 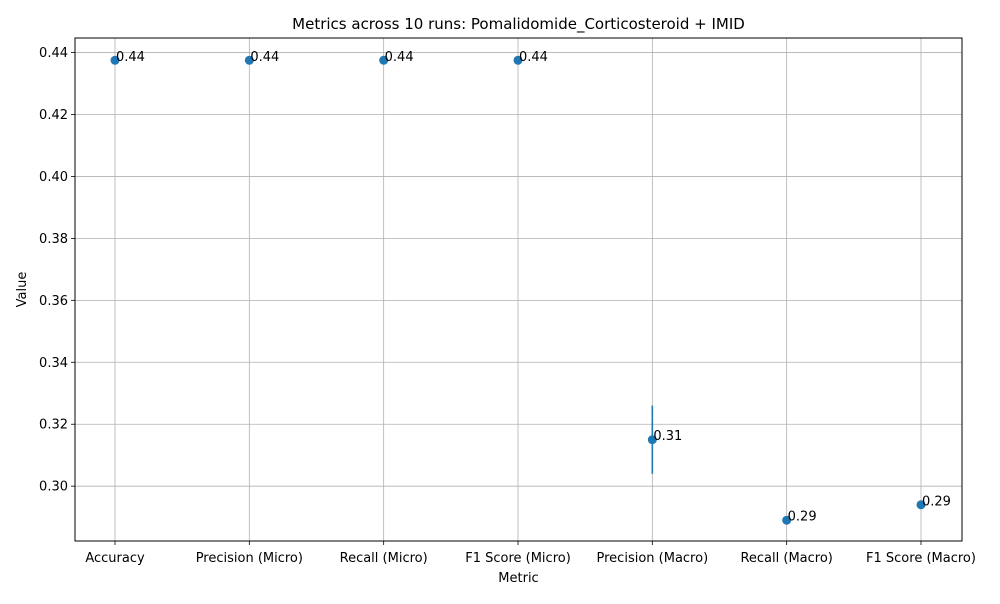 What do you see at coordinates (653, 558) in the screenshot?
I see `x-tick-label: Precision (Macro)` at bounding box center [653, 558].